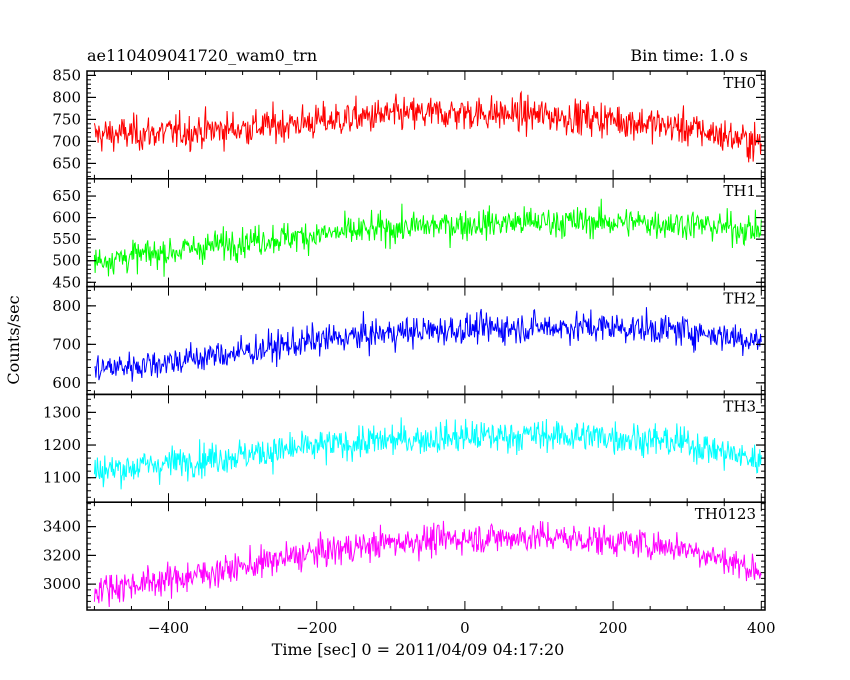  I want to click on y-tick-label: 500, so click(66, 261).